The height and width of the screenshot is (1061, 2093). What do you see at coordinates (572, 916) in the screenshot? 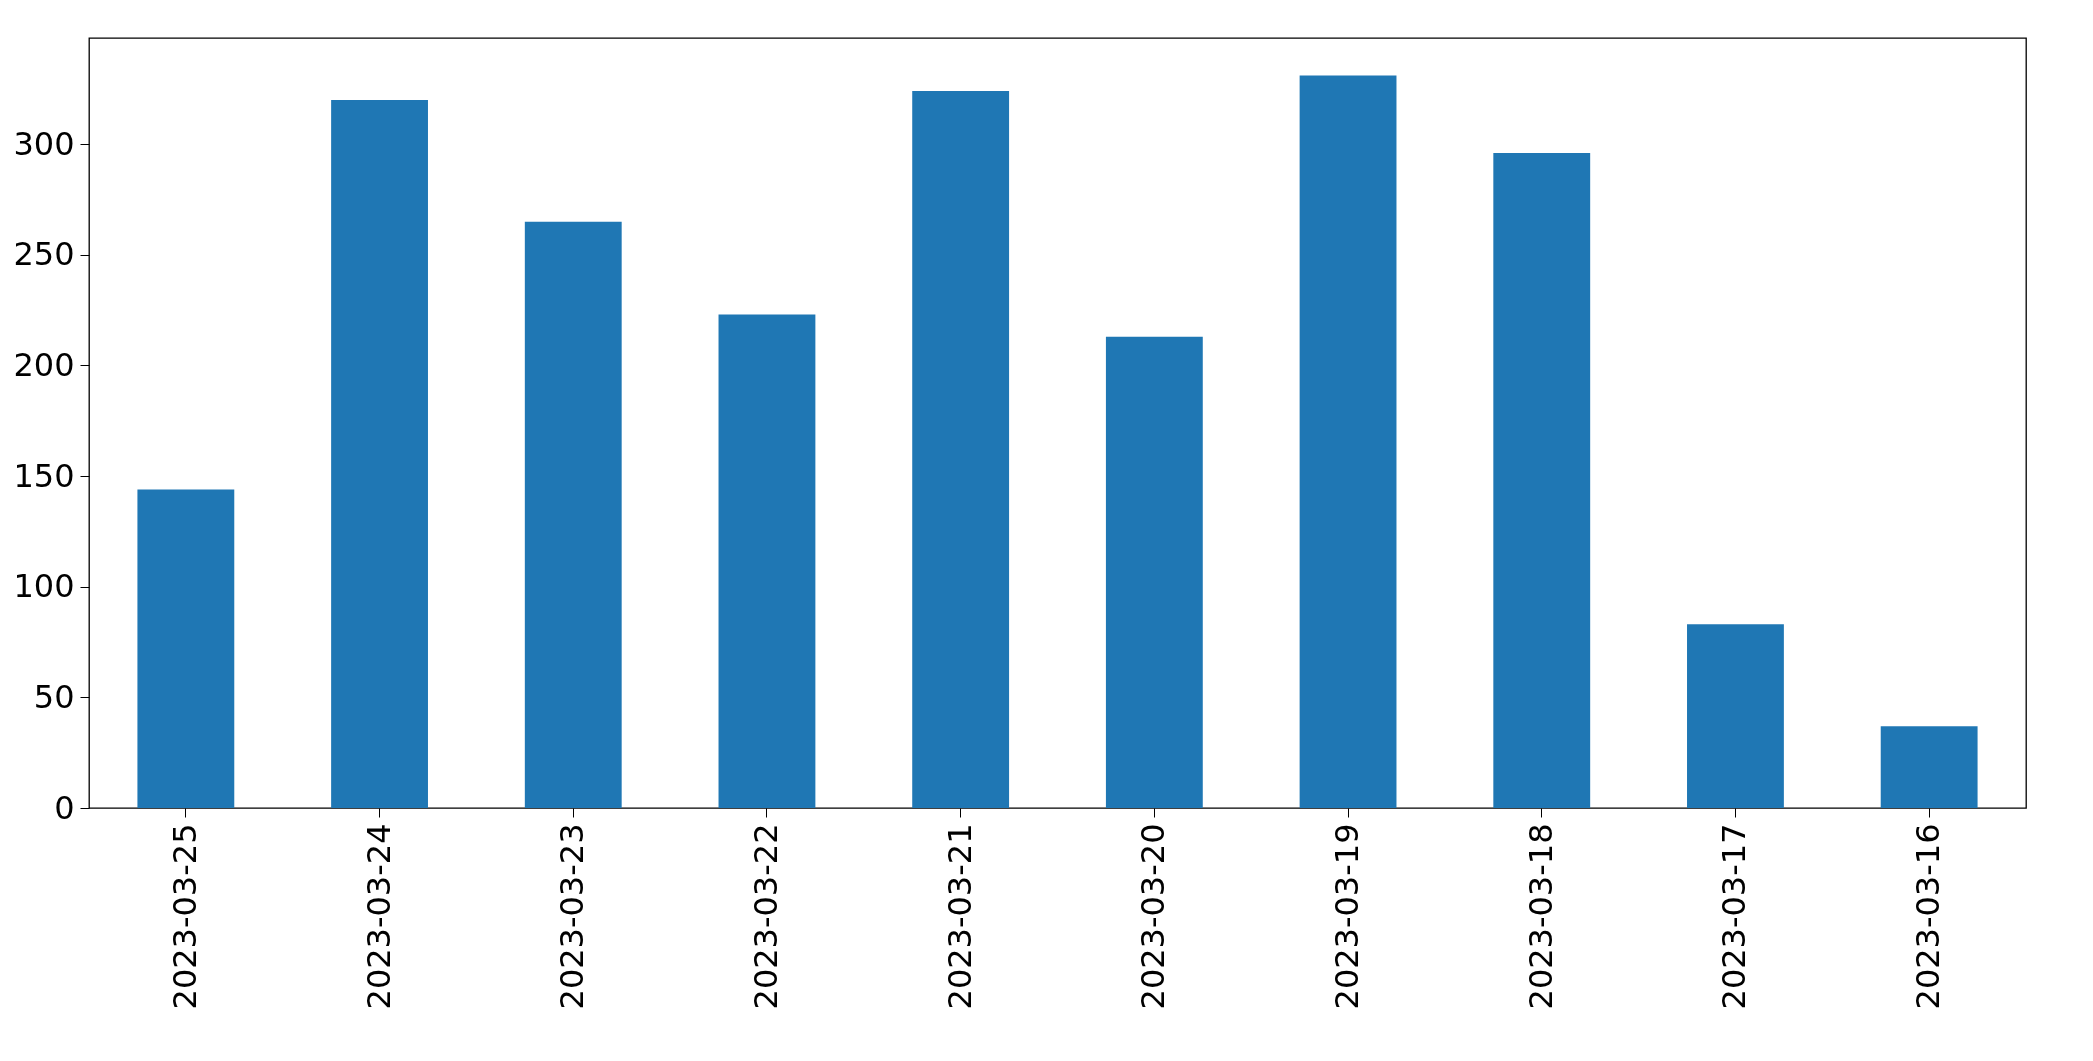
I see `x-tick-label: 2023-03-23` at bounding box center [572, 916].